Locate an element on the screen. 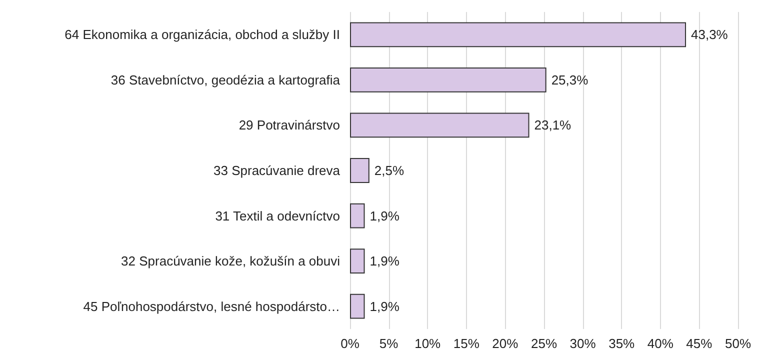 The height and width of the screenshot is (361, 768). y-tick-label: 32 Spracúvanie kože, kožušín a obuvi is located at coordinates (230, 261).